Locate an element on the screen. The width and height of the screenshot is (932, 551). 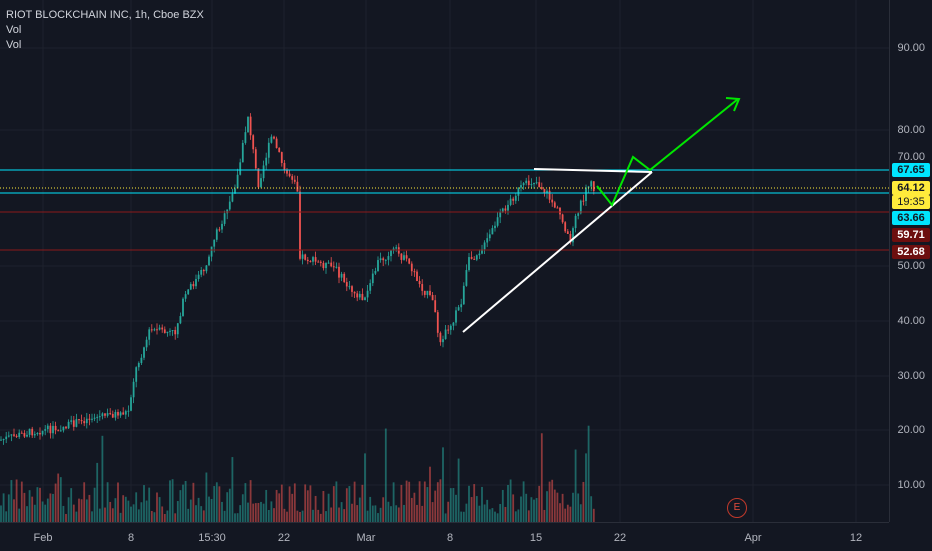
time-tick: Feb is located at coordinates (43, 538).